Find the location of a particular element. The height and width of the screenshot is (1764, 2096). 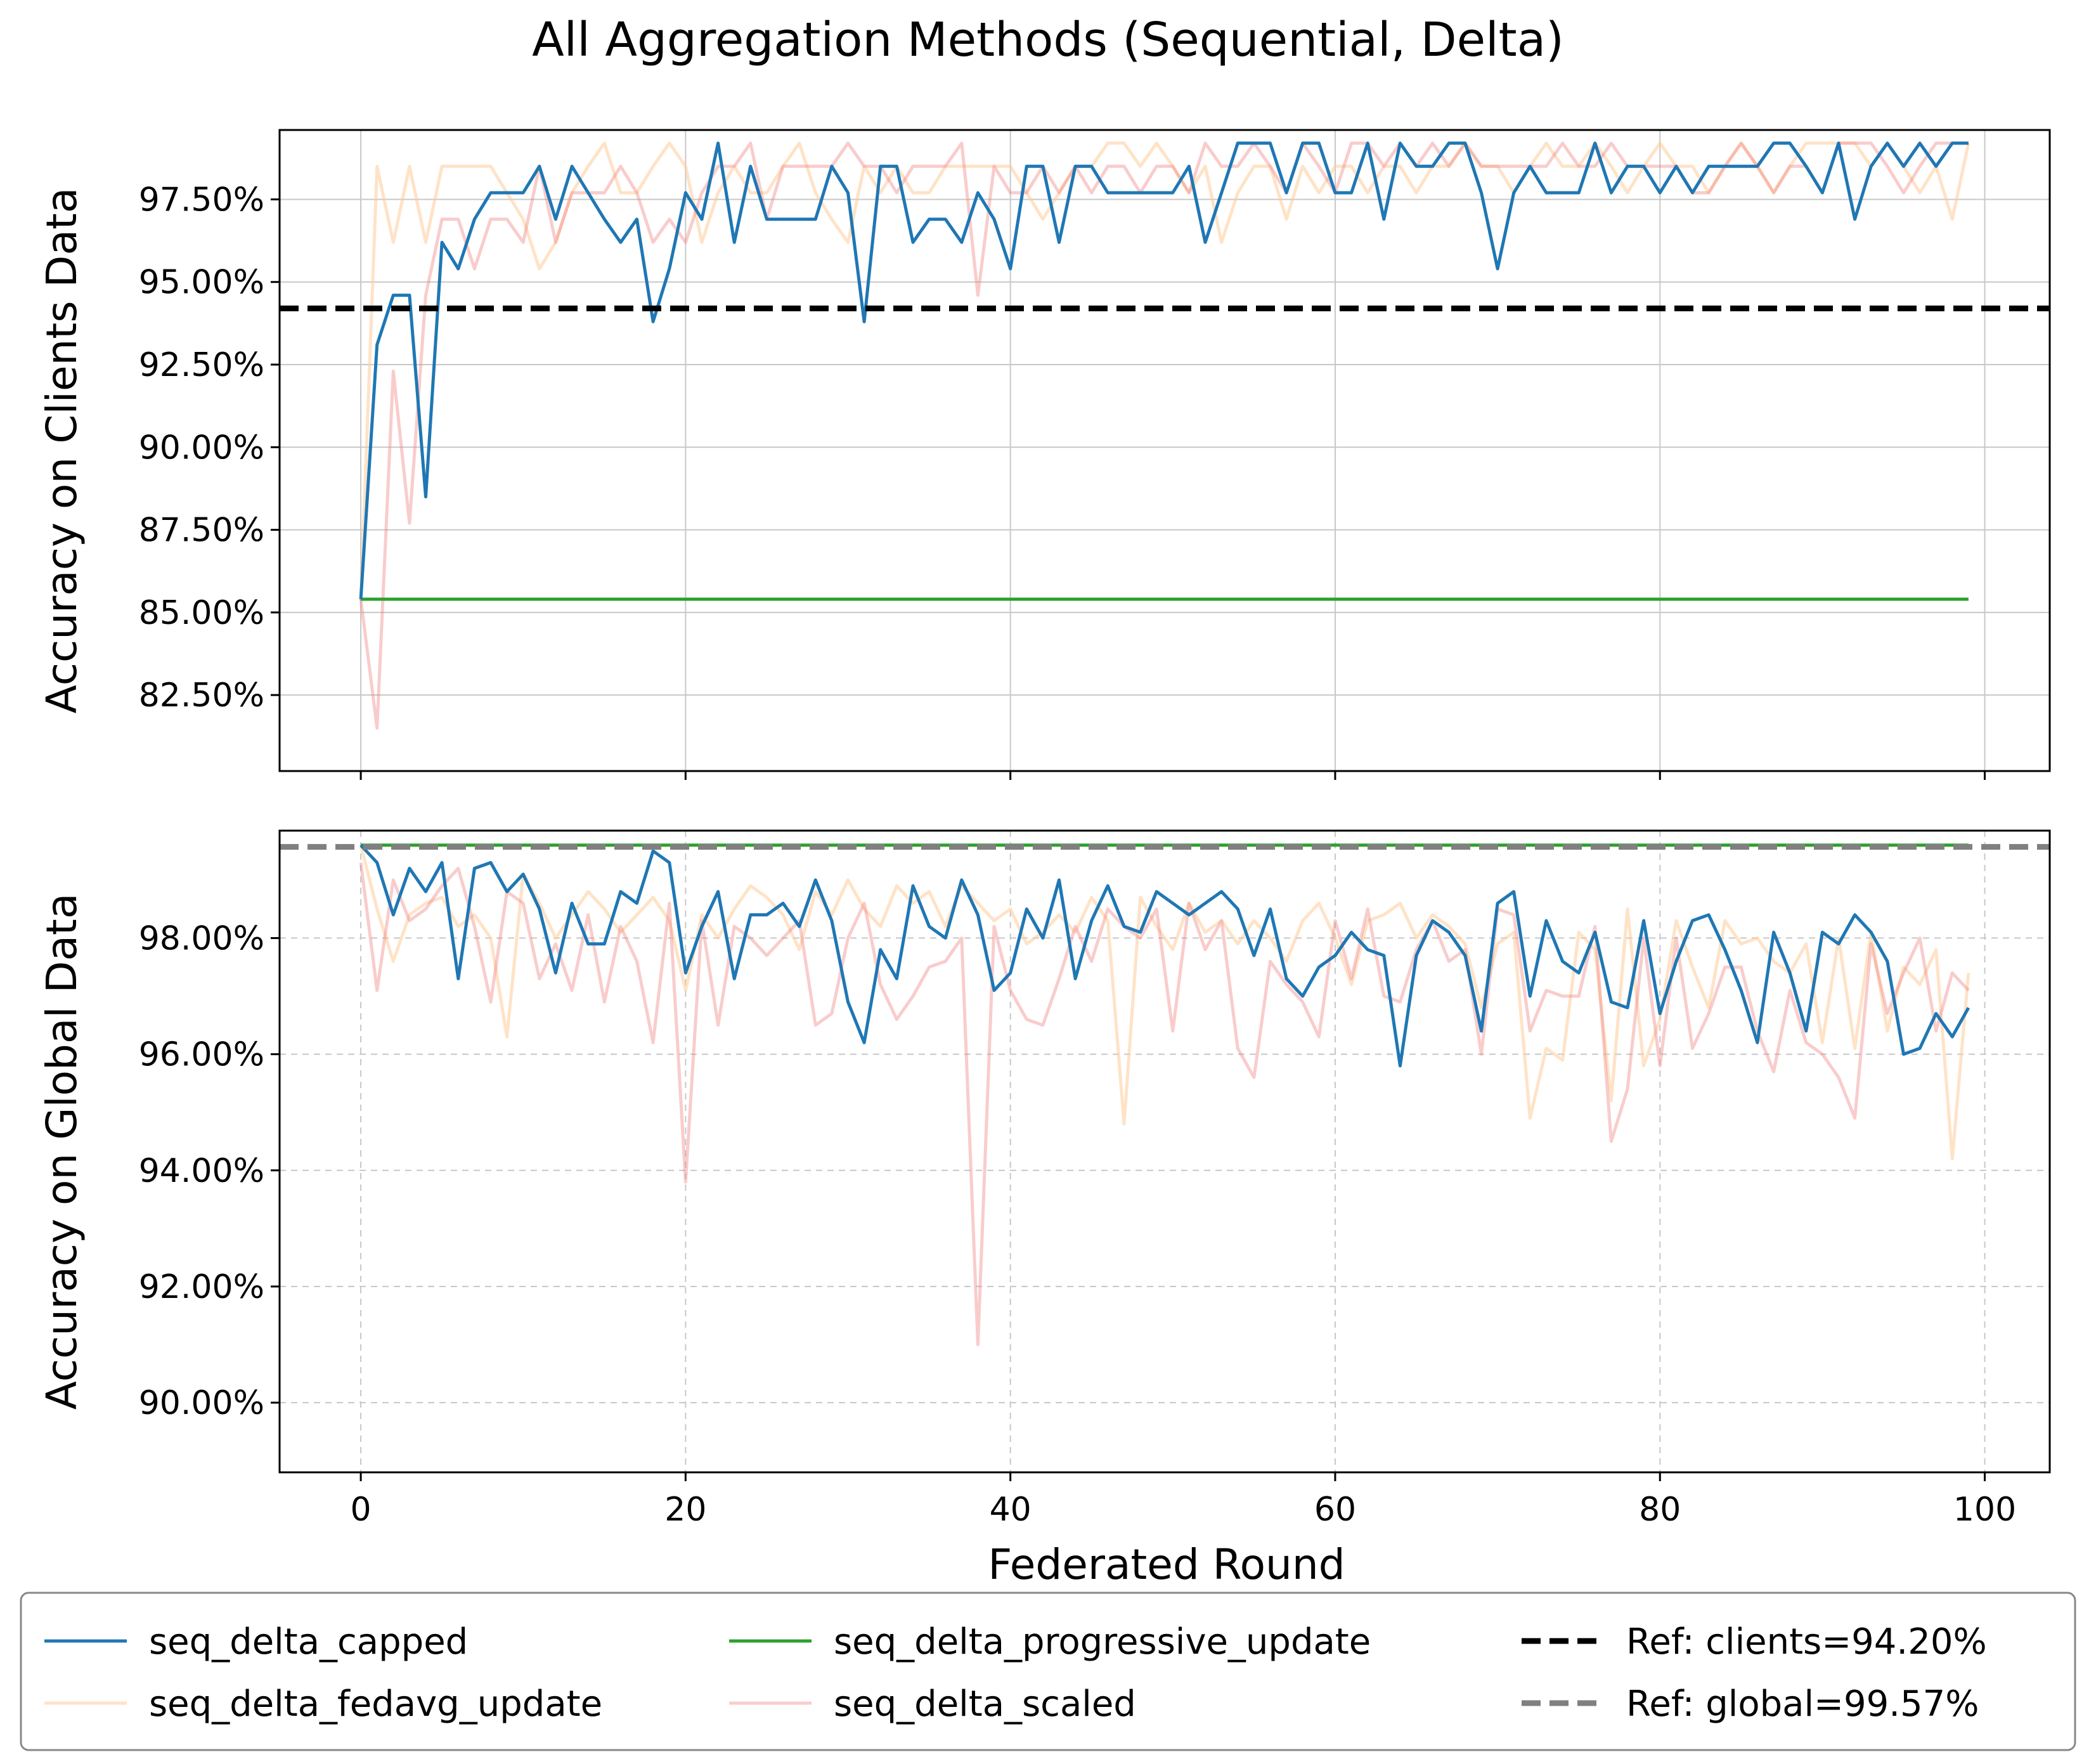

legend-item-ref_global: Ref: global=99.57% is located at coordinates (1751, 1704).